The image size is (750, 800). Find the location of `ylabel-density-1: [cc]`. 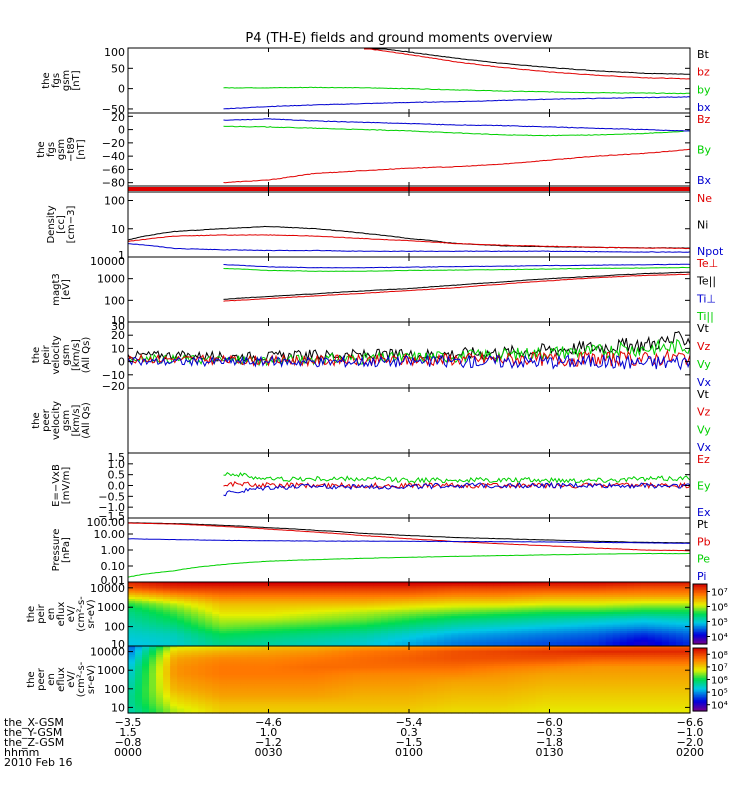

ylabel-density-1: [cc] is located at coordinates (61, 224).